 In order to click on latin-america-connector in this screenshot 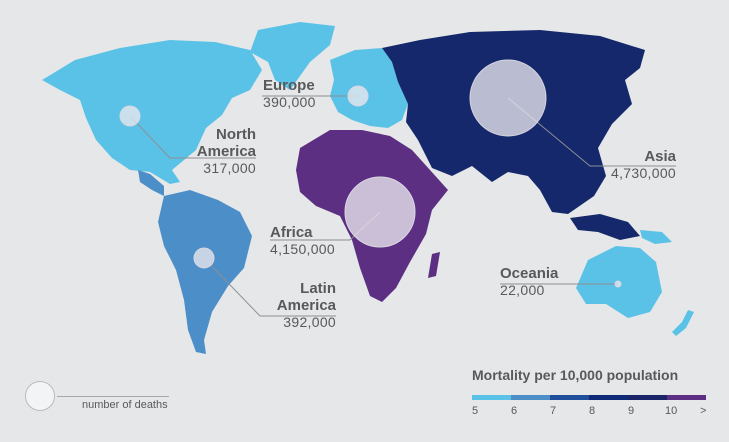, I will do `click(269, 287)`.